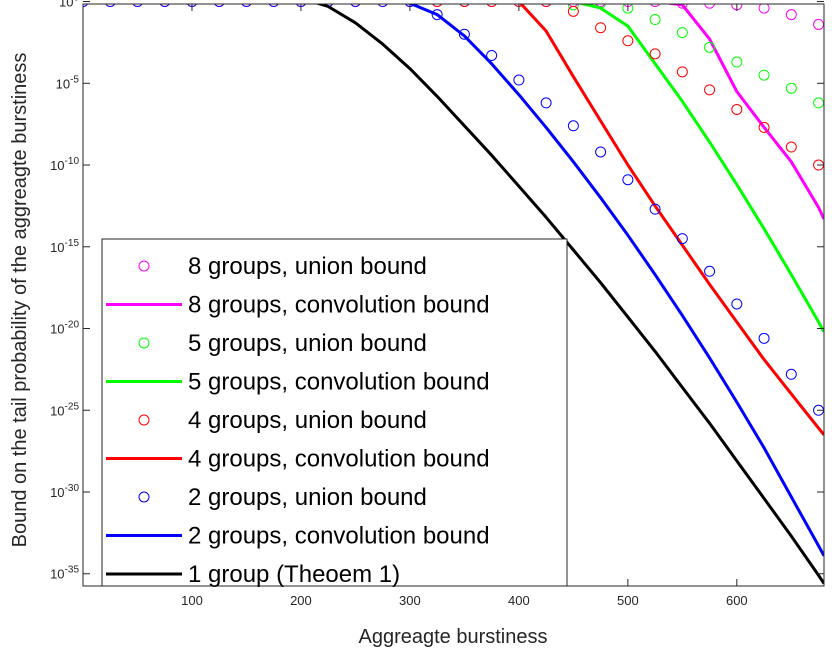 Image resolution: width=832 pixels, height=659 pixels. What do you see at coordinates (410, 600) in the screenshot?
I see `x-tick-label: 300` at bounding box center [410, 600].